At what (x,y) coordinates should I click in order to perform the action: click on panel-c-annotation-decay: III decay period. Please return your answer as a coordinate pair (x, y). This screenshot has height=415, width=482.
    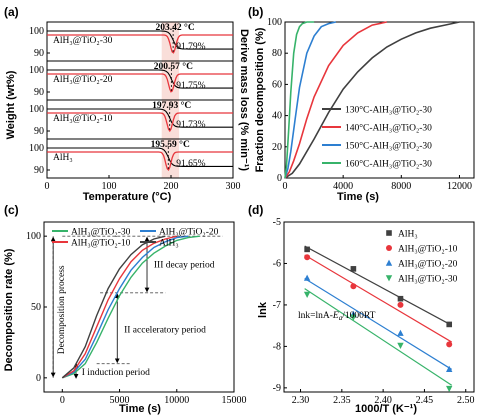
    Looking at the image, I should click on (184, 266).